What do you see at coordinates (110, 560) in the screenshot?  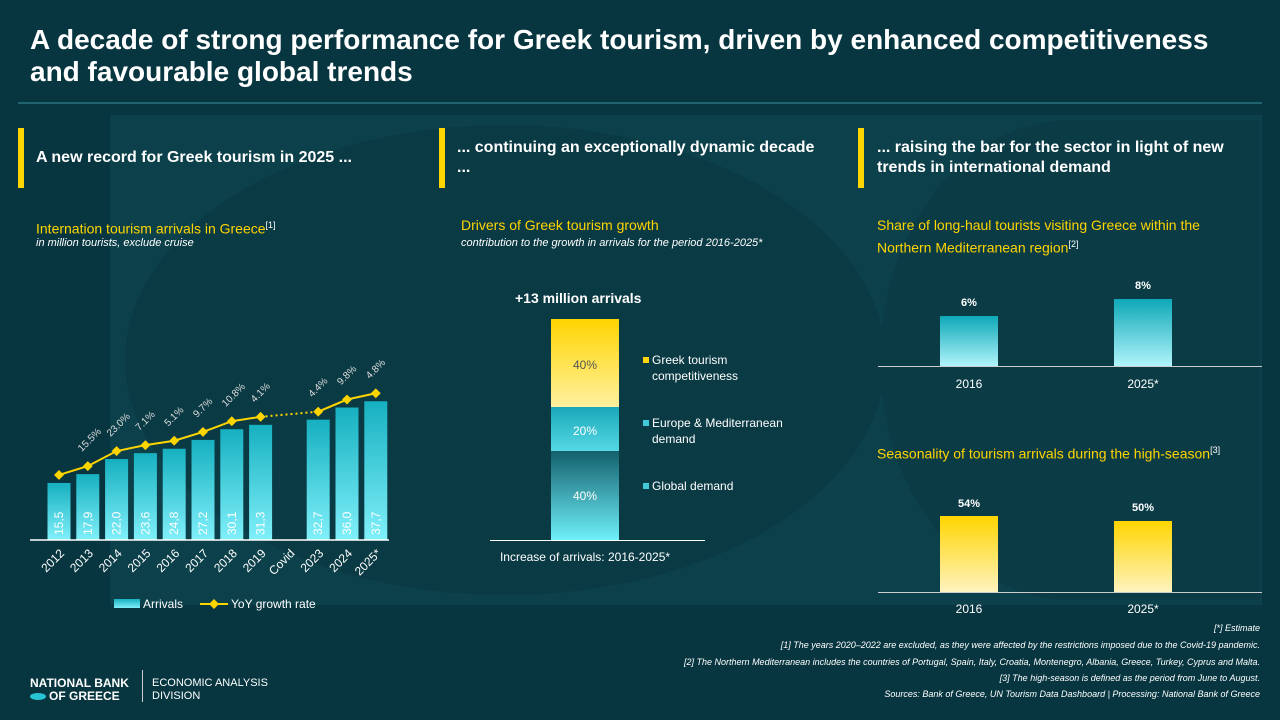 I see `x-tick-label: 2014` at bounding box center [110, 560].